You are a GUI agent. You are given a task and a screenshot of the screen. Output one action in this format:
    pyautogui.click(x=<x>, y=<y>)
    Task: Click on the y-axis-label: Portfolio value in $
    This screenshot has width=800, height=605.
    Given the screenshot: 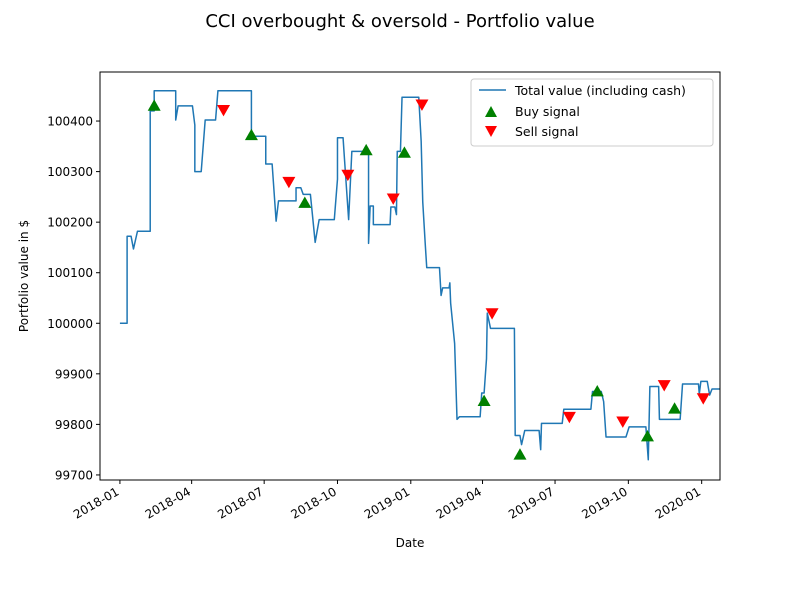 What is the action you would take?
    pyautogui.click(x=24, y=276)
    